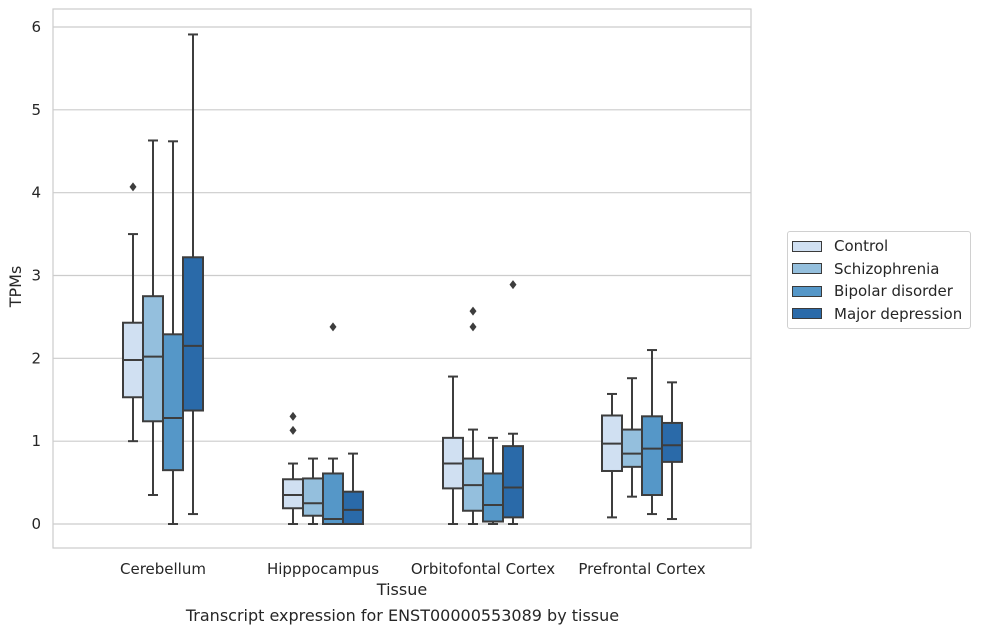 The width and height of the screenshot is (983, 634). Describe the element at coordinates (483, 569) in the screenshot. I see `x-tick-label: Orbitofontal Cortex` at that location.